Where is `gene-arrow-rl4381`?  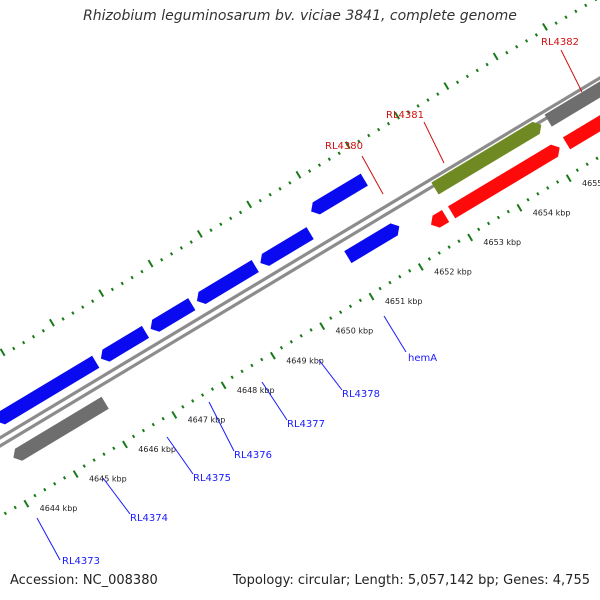
gene-arrow-rl4381 is located at coordinates (504, 181).